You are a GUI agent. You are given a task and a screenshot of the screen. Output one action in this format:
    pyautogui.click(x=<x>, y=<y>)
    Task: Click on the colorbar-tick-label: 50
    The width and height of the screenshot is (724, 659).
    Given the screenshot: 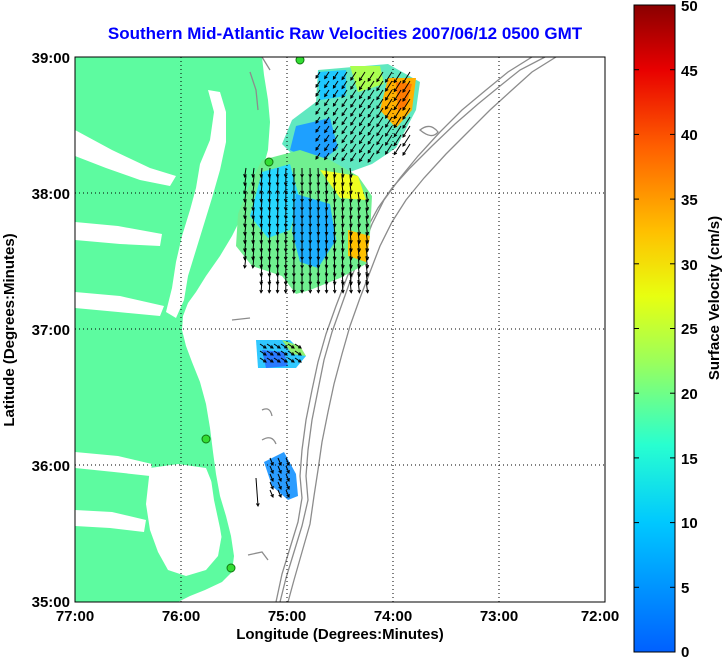 What is the action you would take?
    pyautogui.click(x=689, y=7)
    